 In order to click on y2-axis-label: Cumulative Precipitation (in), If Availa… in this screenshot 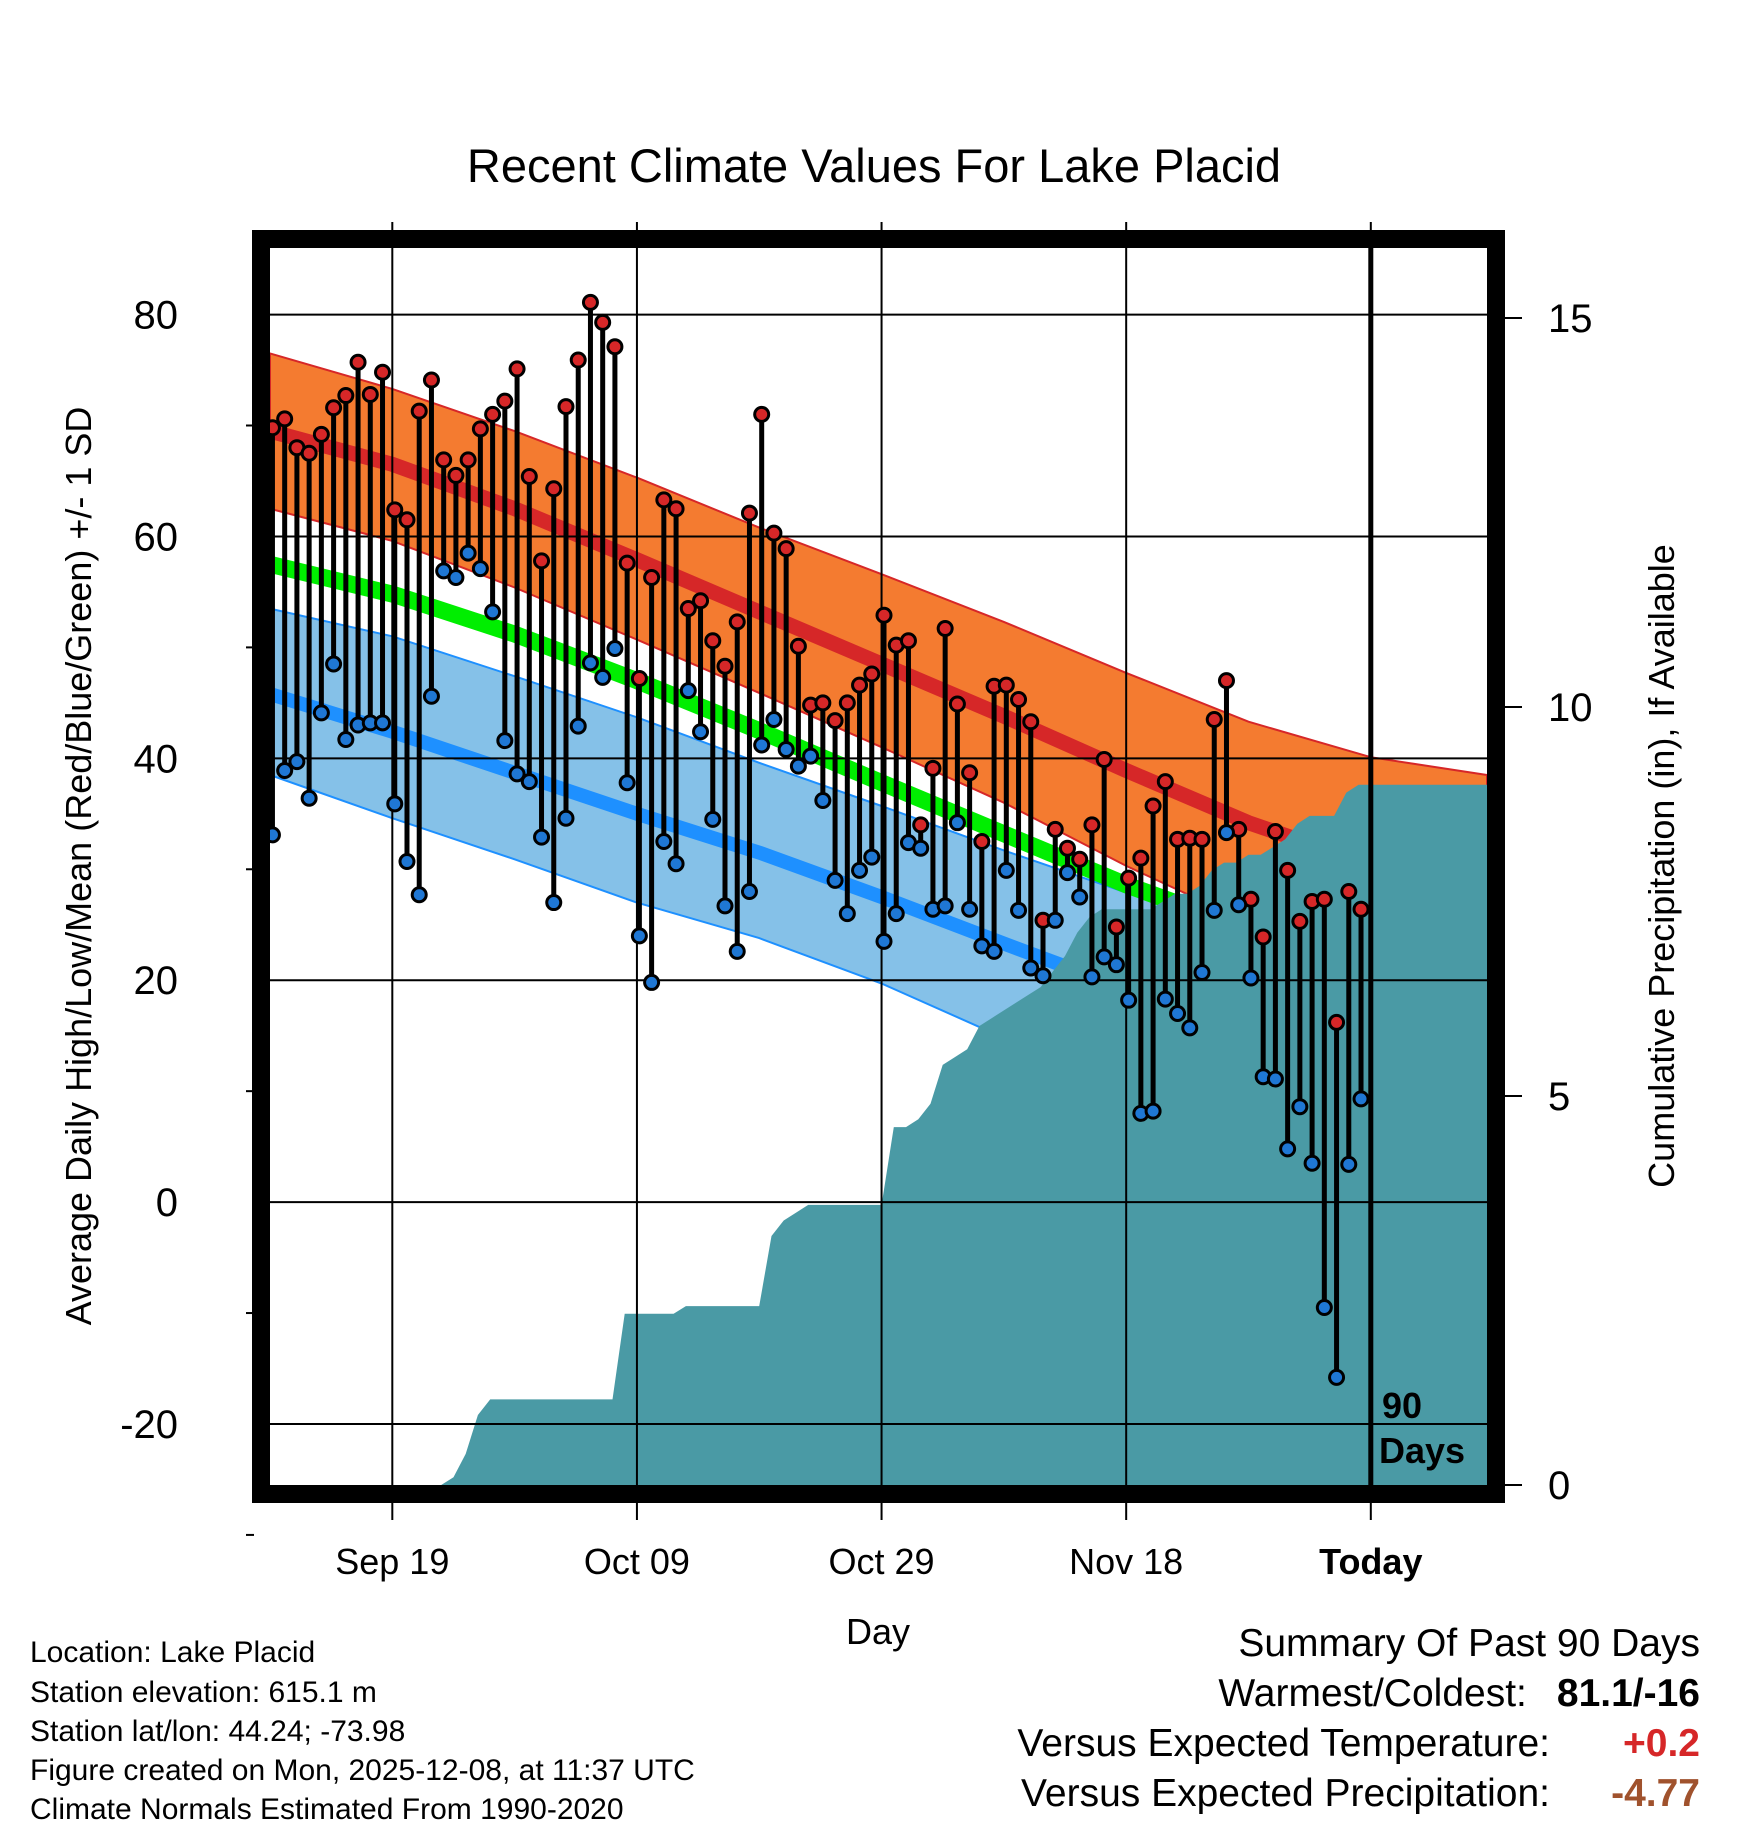, I will do `click(1661, 866)`.